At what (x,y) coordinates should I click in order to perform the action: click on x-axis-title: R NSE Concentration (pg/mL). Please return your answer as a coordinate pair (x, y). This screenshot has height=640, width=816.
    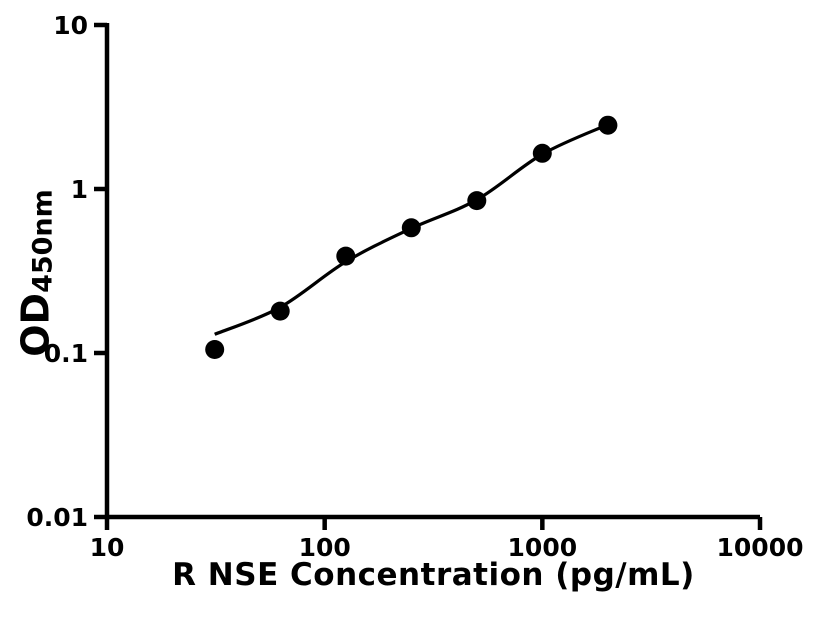
    Looking at the image, I should click on (433, 575).